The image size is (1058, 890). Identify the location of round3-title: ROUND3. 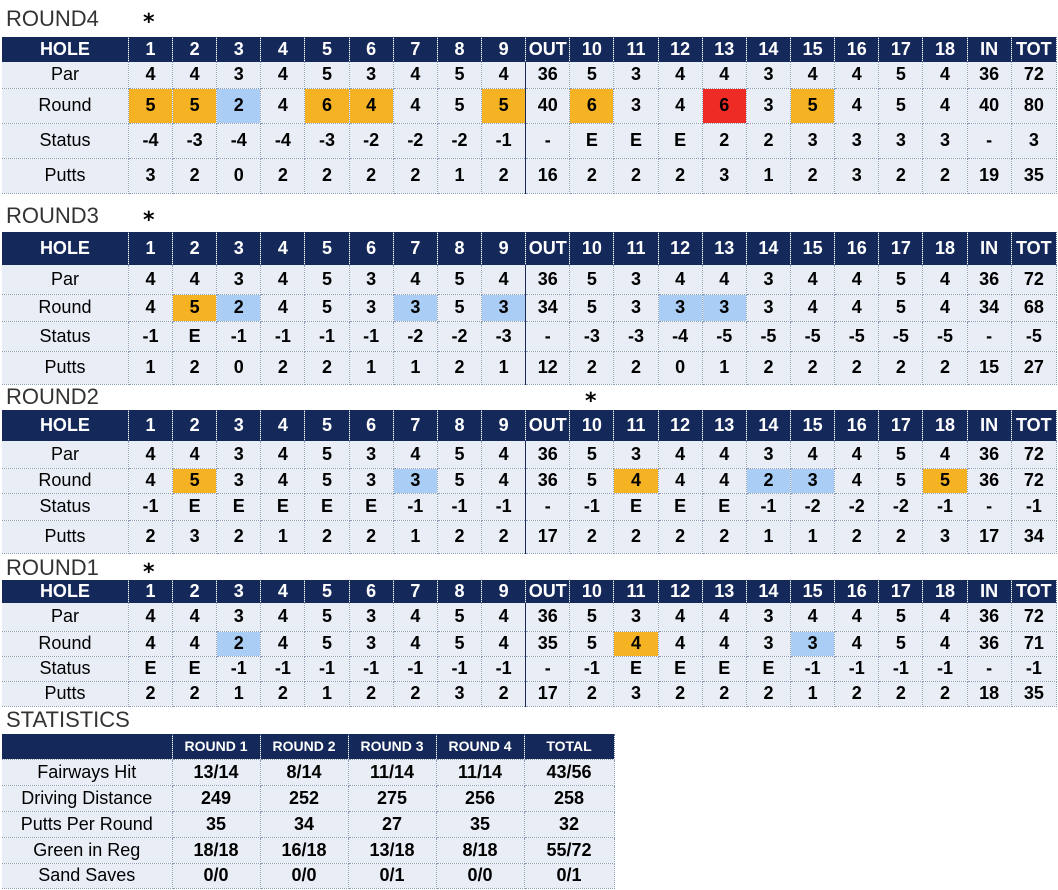
(52, 215).